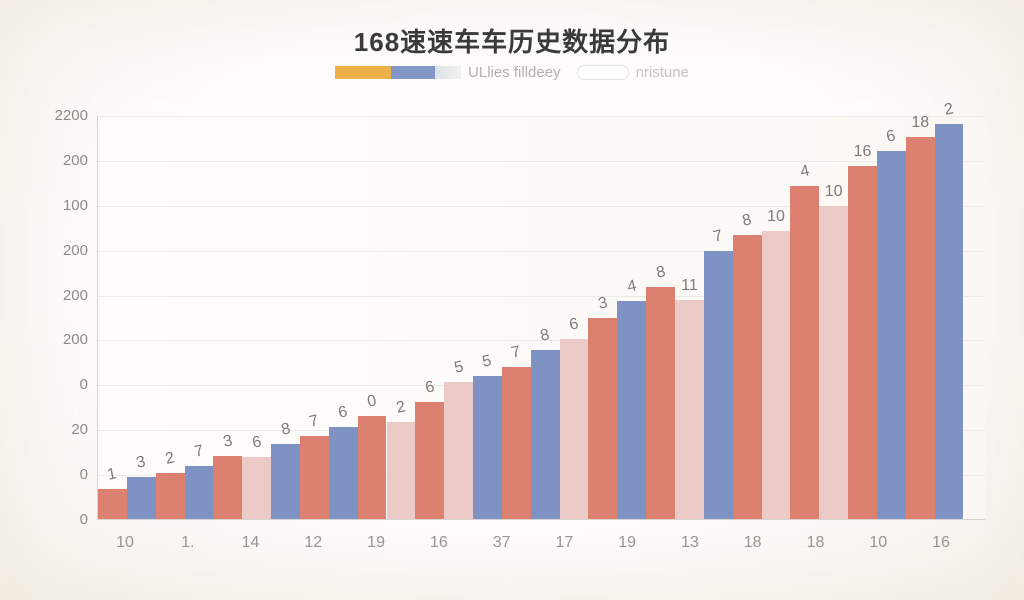 Image resolution: width=1024 pixels, height=600 pixels. What do you see at coordinates (413, 72) in the screenshot?
I see `legend-swatch-blue` at bounding box center [413, 72].